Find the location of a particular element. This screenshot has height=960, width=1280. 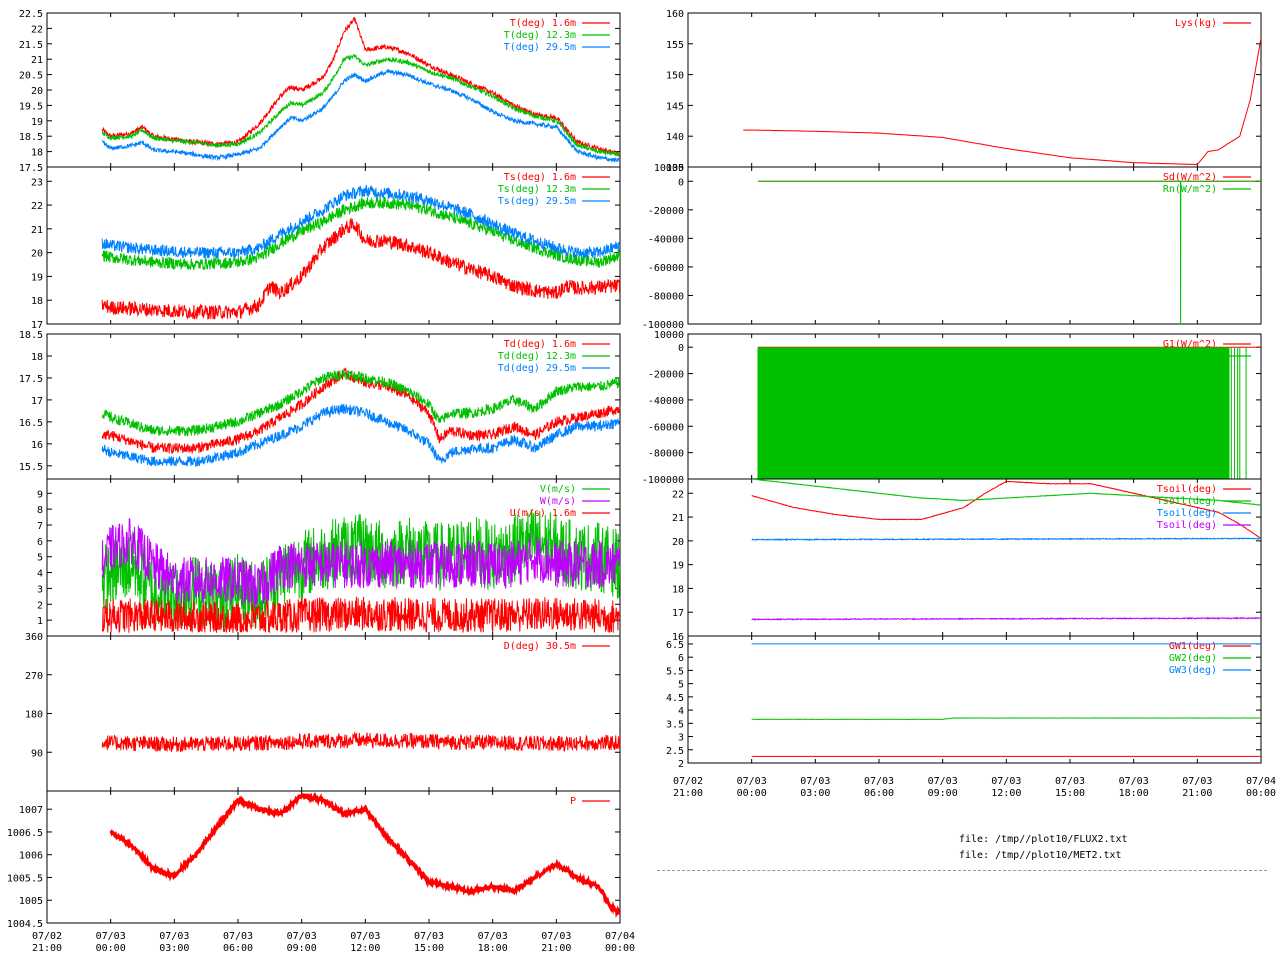

y-tick-label: 2 is located at coordinates (681, 764).